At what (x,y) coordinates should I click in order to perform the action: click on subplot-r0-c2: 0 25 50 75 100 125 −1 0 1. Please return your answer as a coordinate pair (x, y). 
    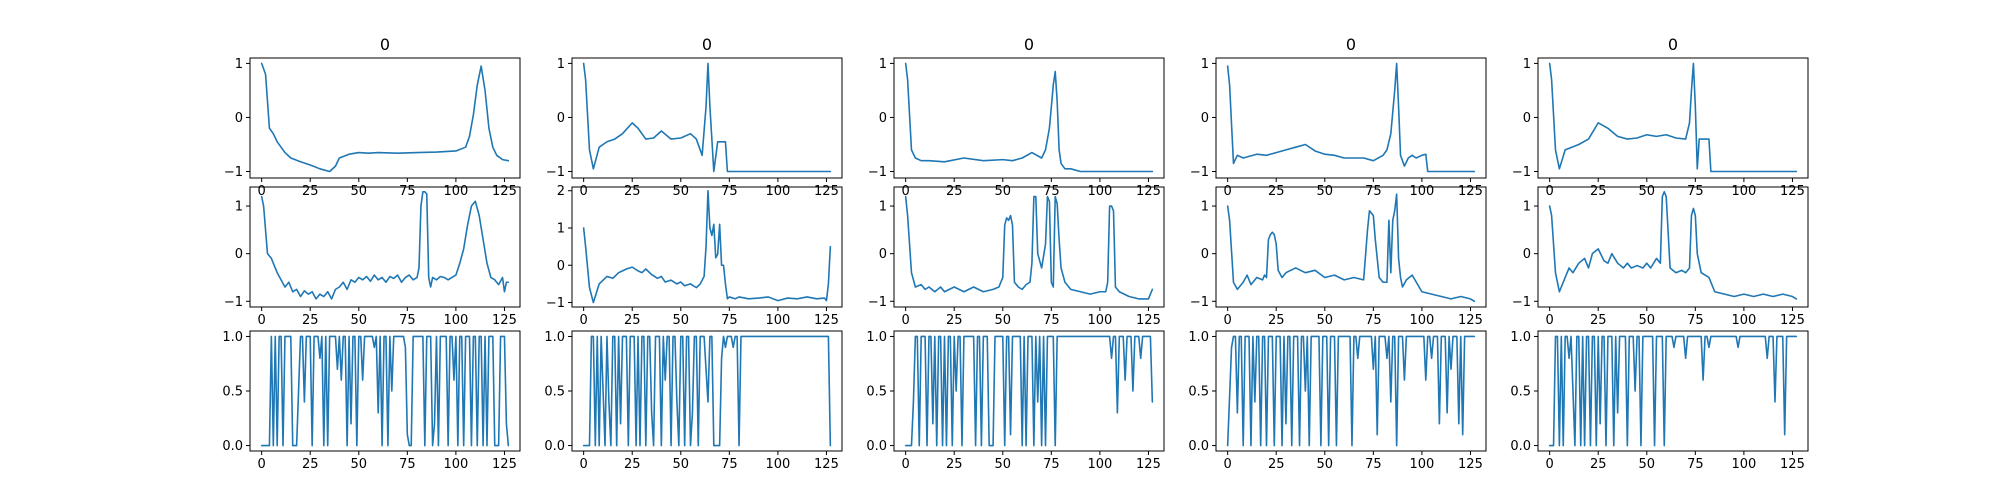
    Looking at the image, I should click on (1016, 128).